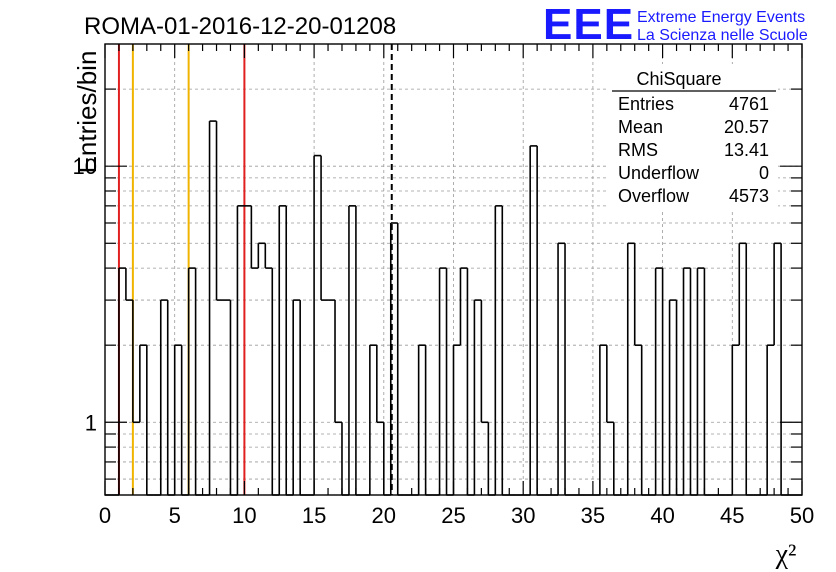  Describe the element at coordinates (384, 515) in the screenshot. I see `x-tick-label: 20` at that location.